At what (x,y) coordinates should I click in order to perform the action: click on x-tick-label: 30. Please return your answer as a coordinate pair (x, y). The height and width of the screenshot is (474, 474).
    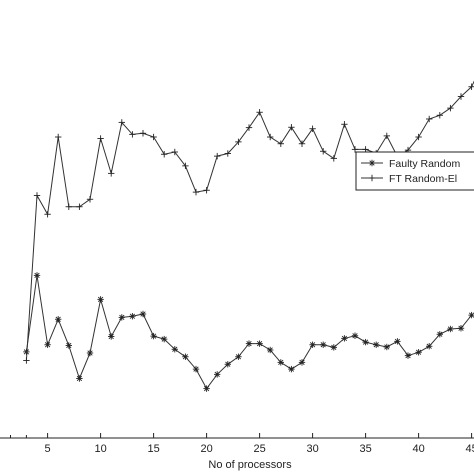
    Looking at the image, I should click on (312, 449).